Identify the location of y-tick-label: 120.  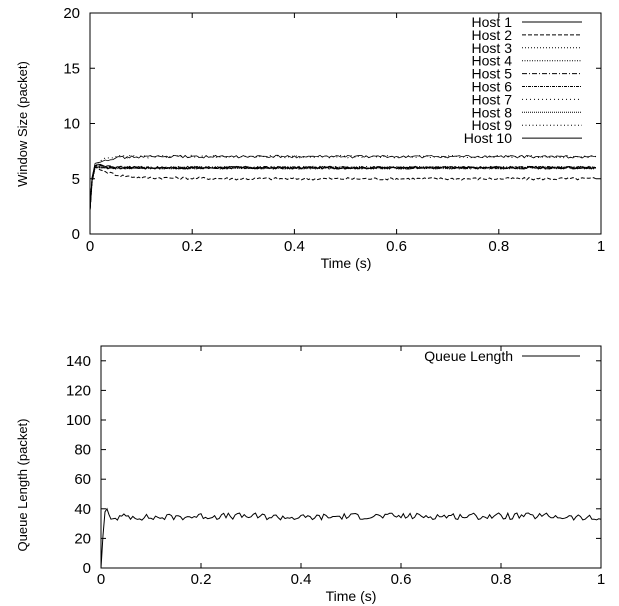
(78, 390).